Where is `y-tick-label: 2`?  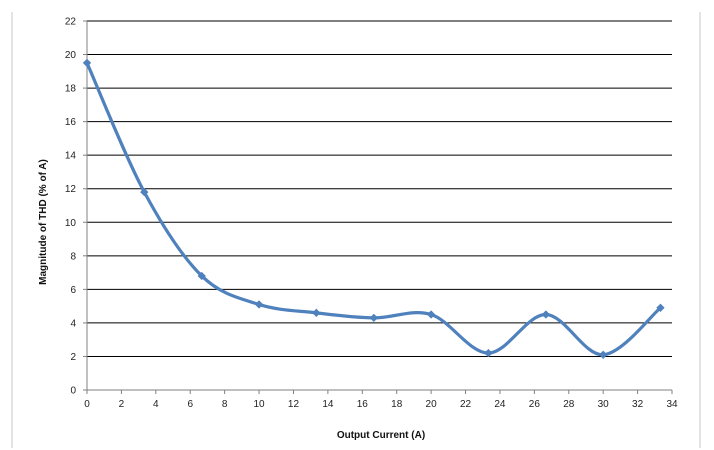 y-tick-label: 2 is located at coordinates (73, 357).